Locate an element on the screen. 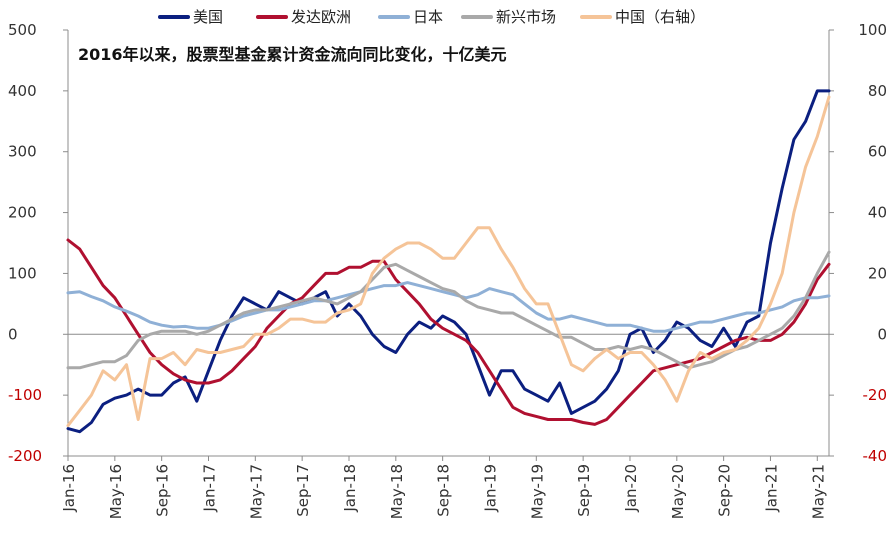  x-tick-label: Sep-16 is located at coordinates (163, 490).